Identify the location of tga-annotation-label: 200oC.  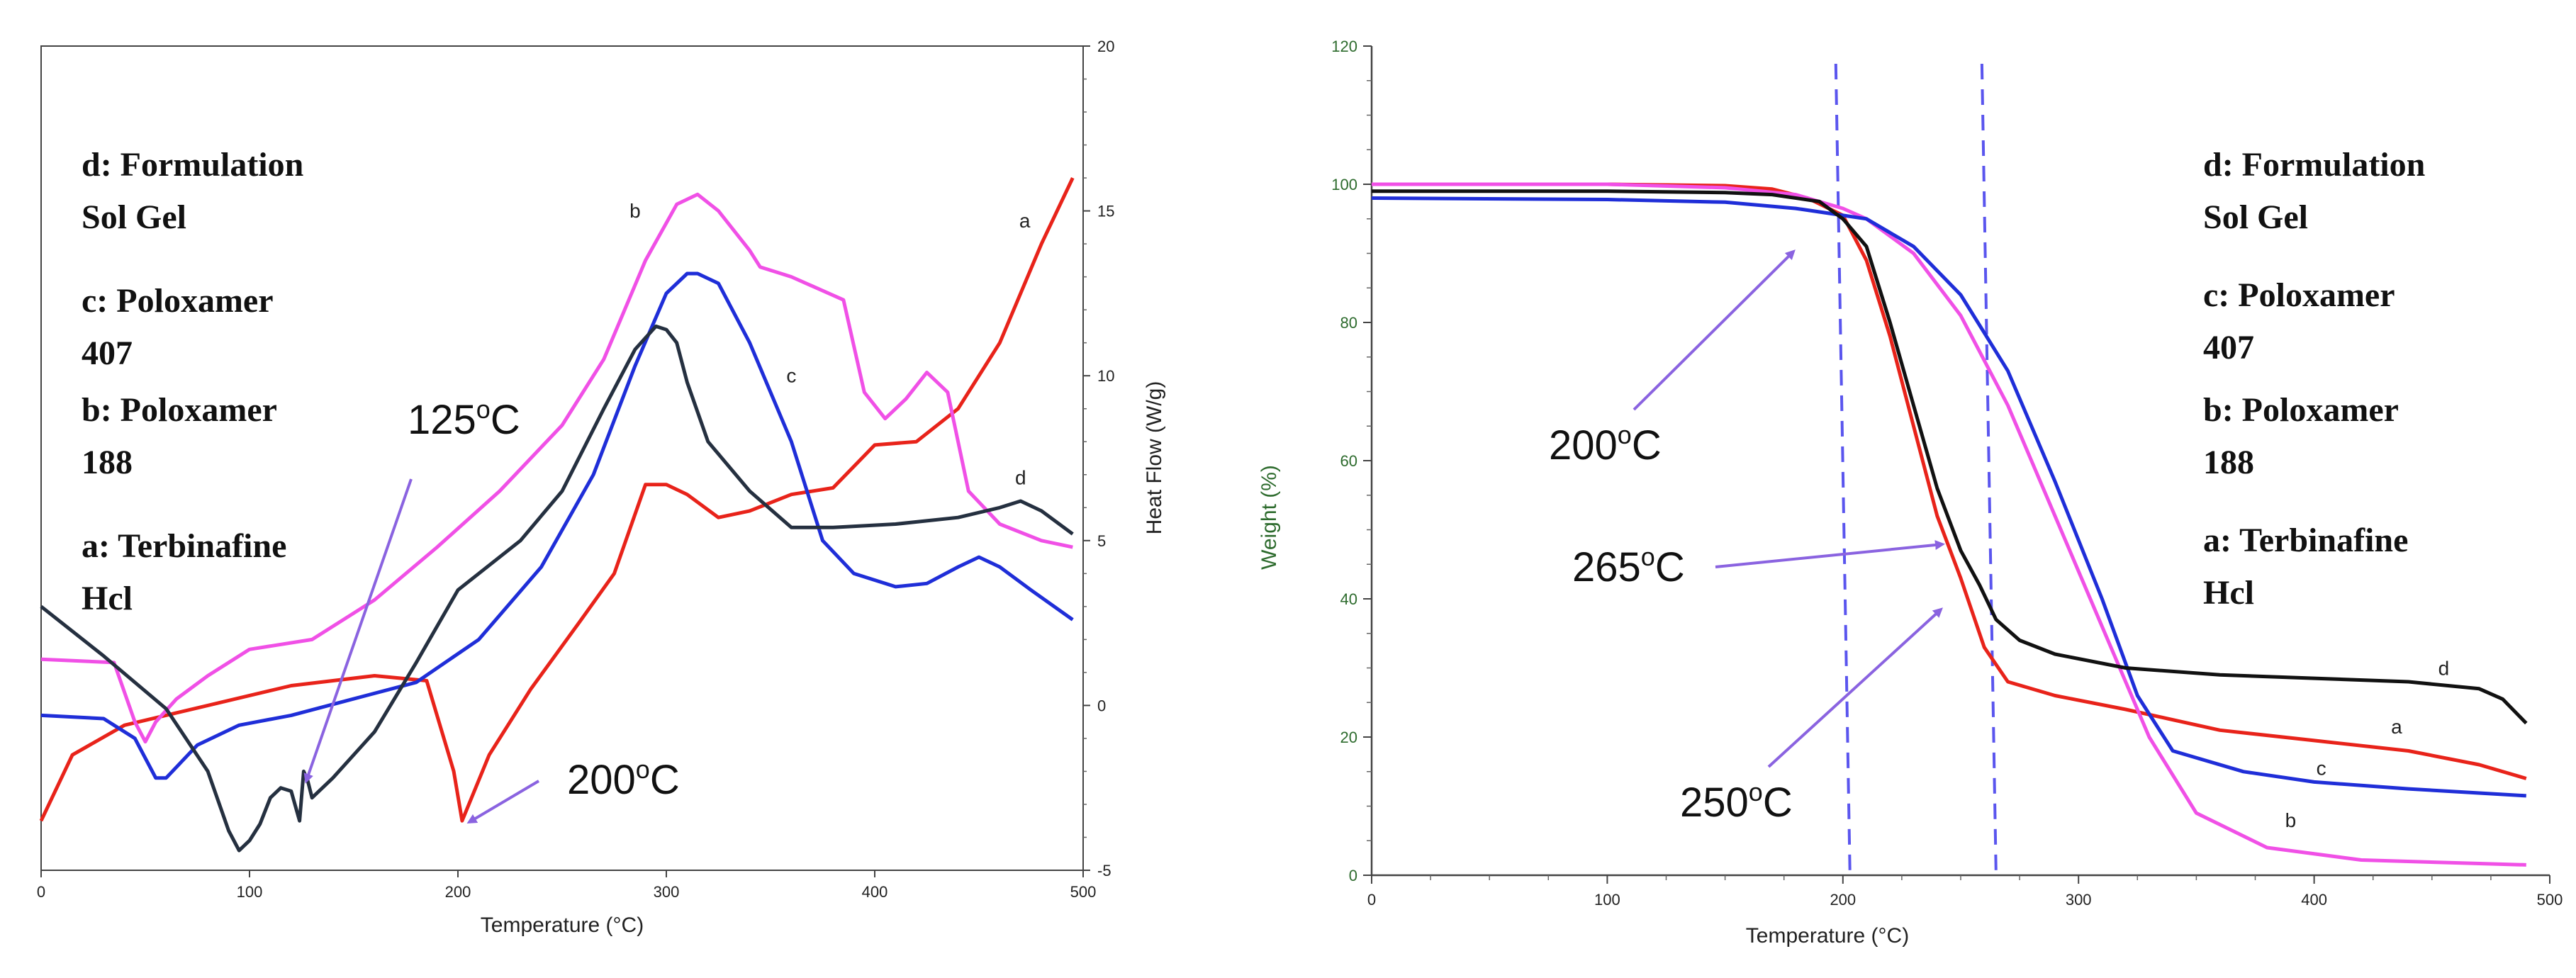
(1605, 444).